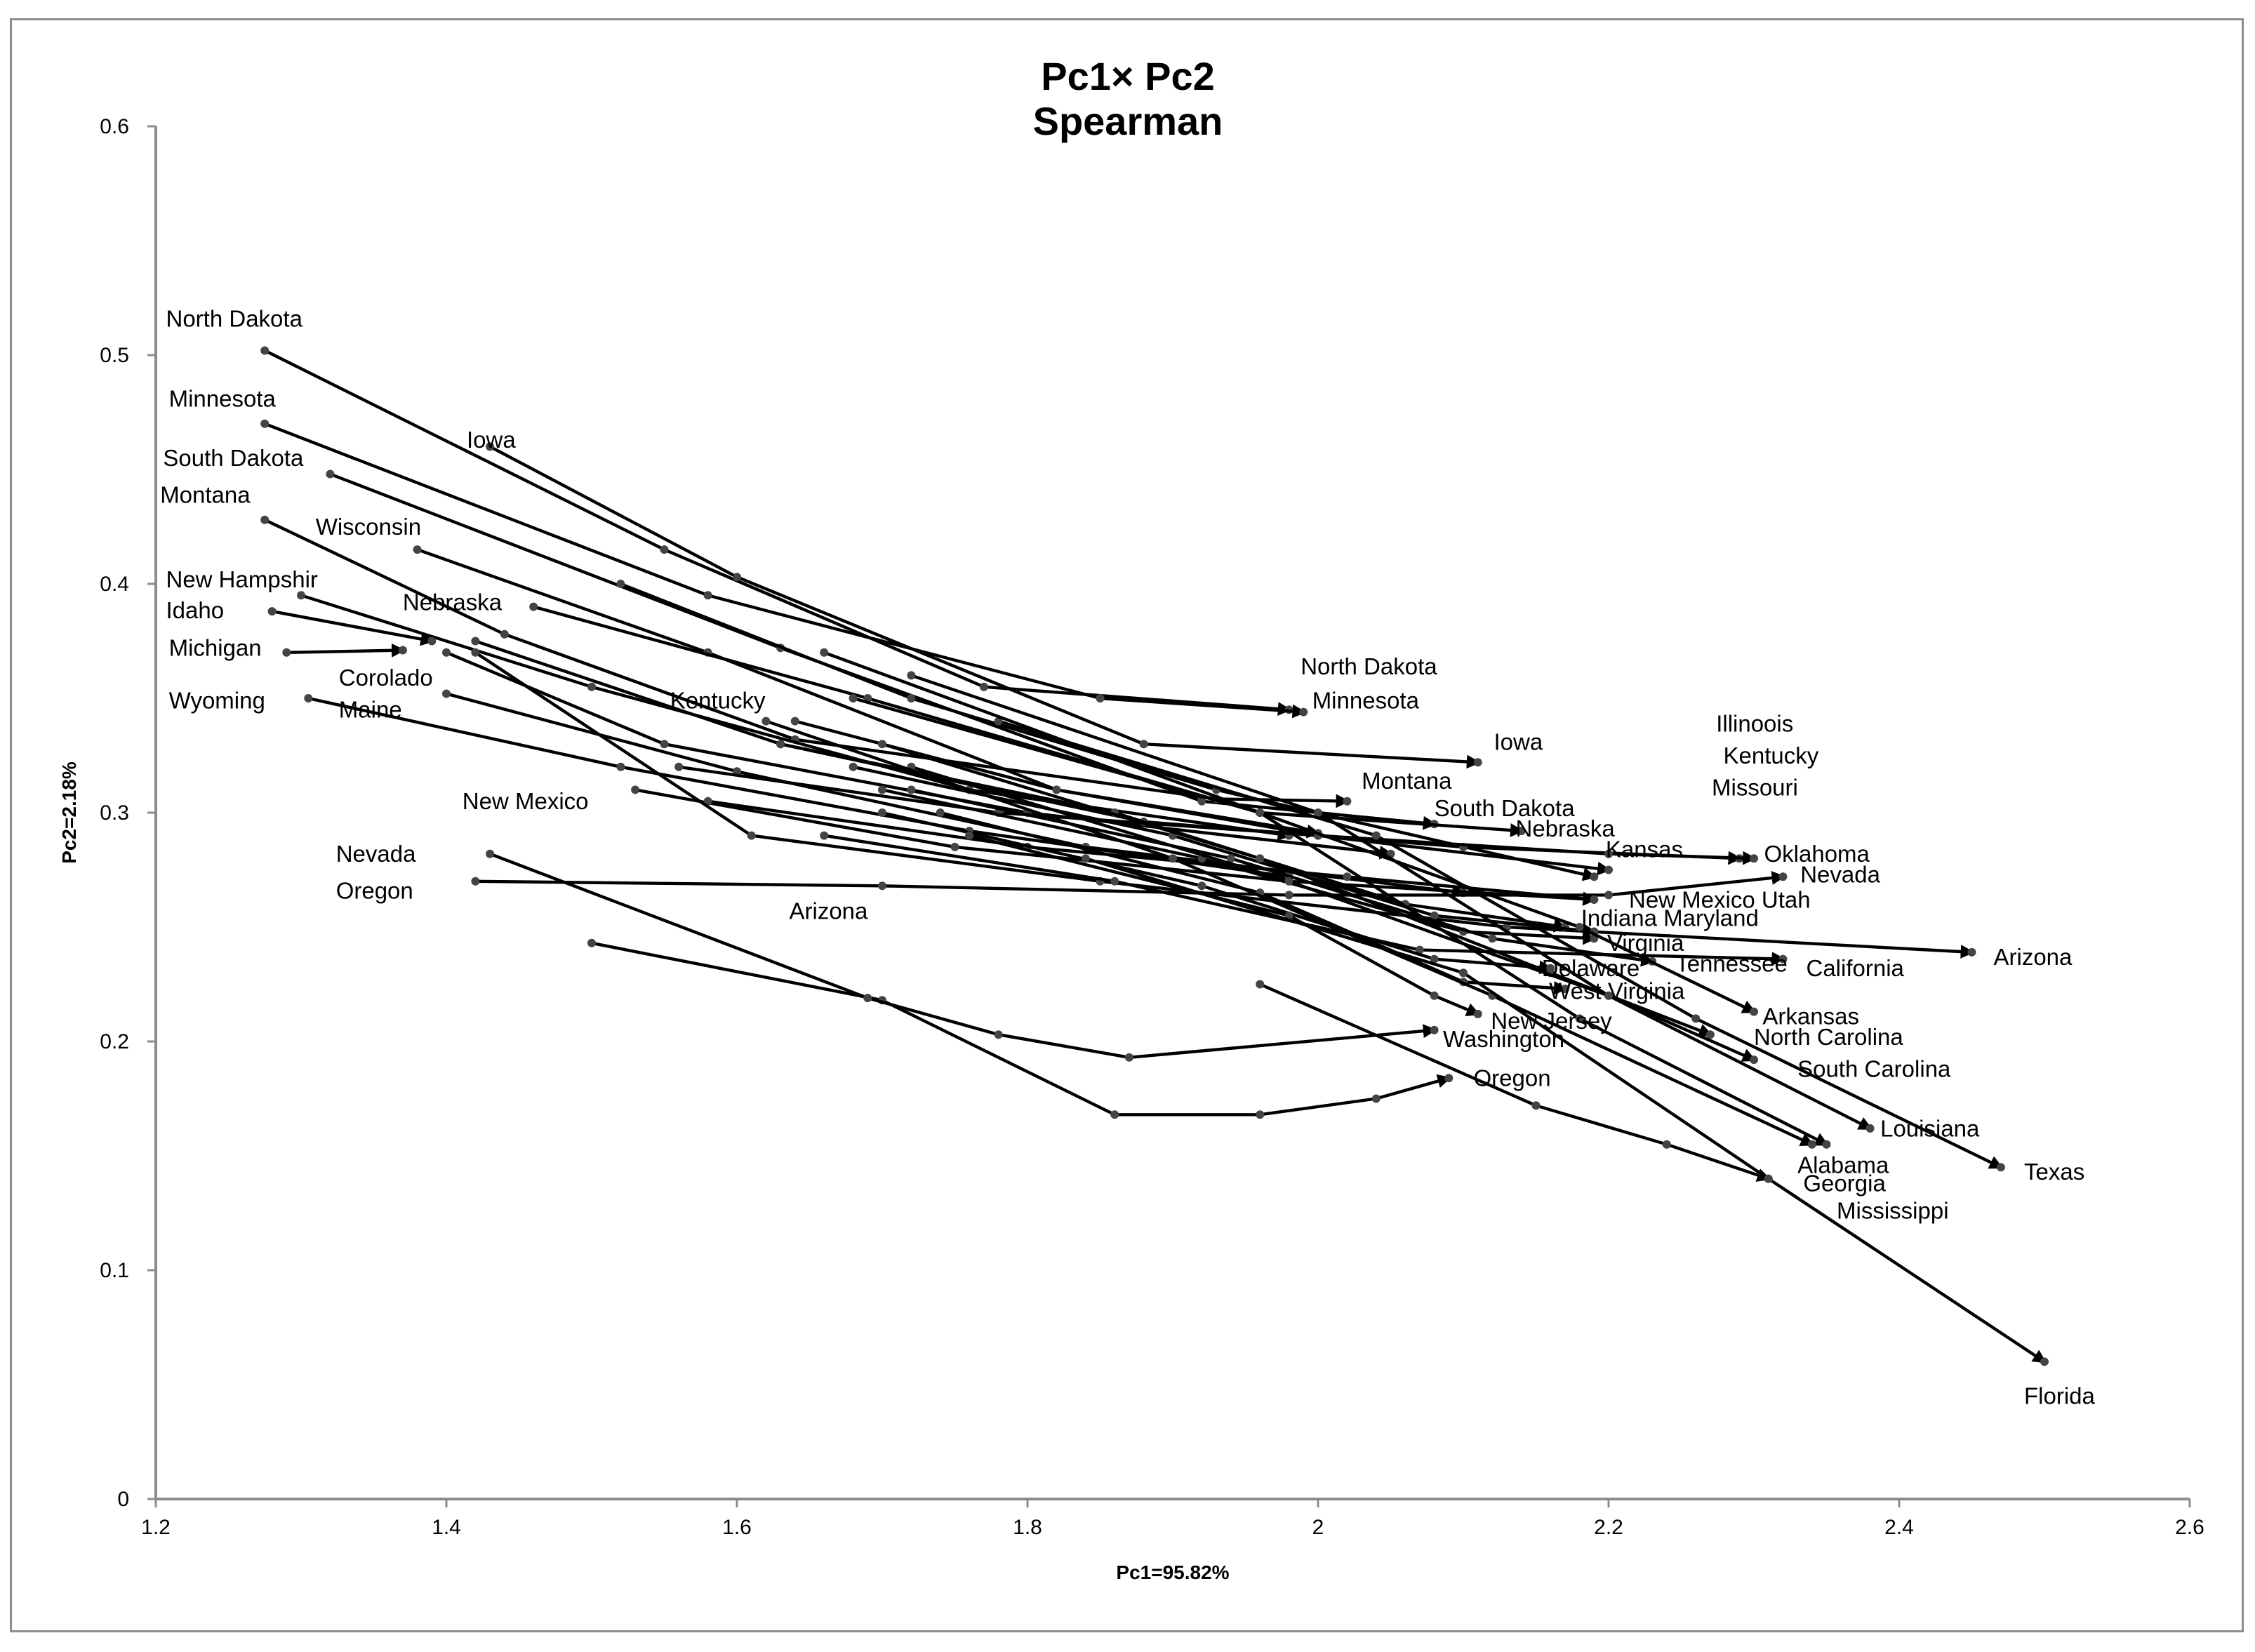 This screenshot has width=2255, height=1652. I want to click on y-tick-label: 0.5, so click(114, 355).